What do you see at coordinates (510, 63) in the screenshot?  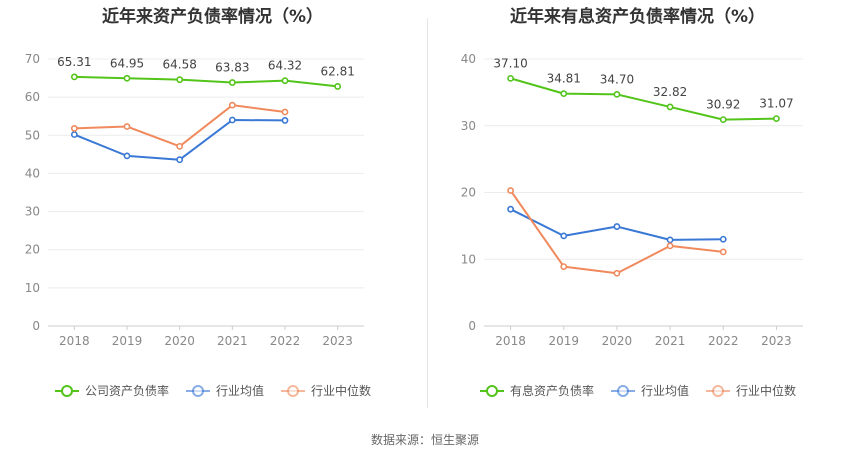 I see `data-label: 37.10` at bounding box center [510, 63].